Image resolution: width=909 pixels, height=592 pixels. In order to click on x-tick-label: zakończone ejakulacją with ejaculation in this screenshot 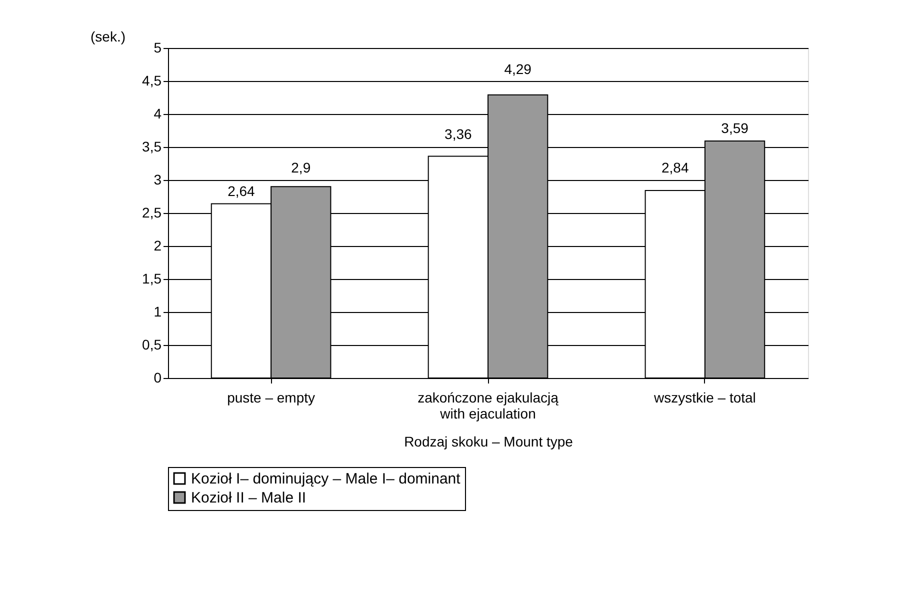, I will do `click(488, 406)`.